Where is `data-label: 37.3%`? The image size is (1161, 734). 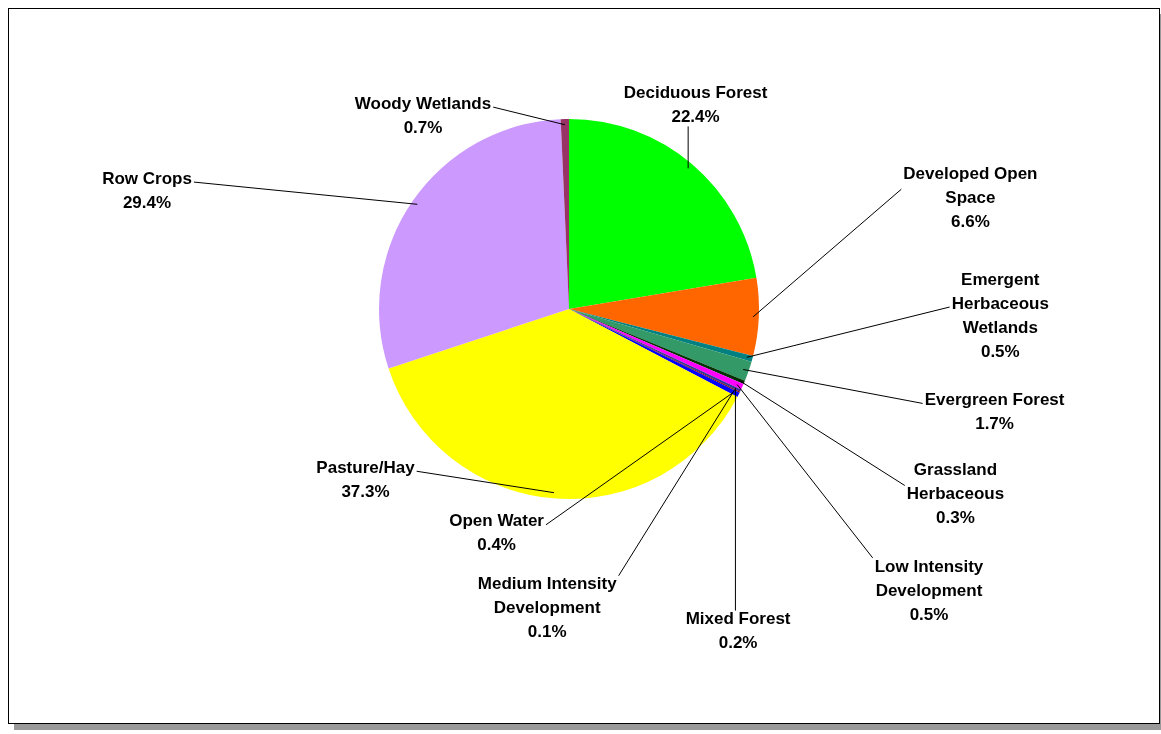 data-label: 37.3% is located at coordinates (365, 491).